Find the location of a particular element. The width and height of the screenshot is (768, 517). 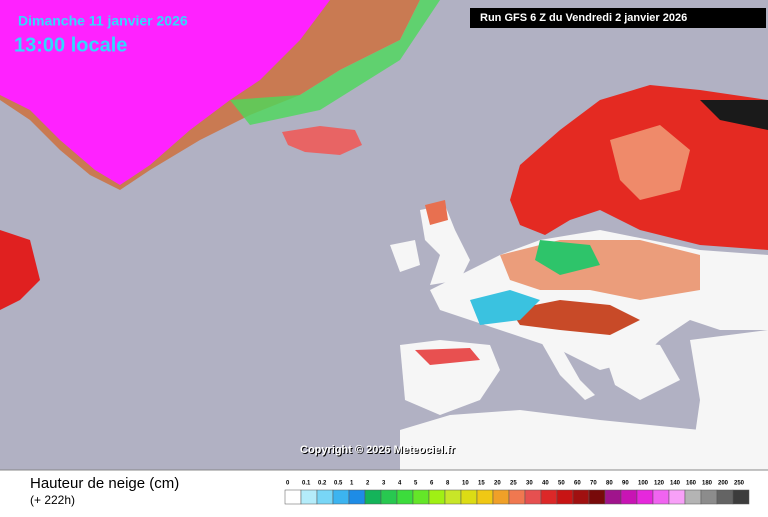

legend-label: 140 is located at coordinates (675, 484).